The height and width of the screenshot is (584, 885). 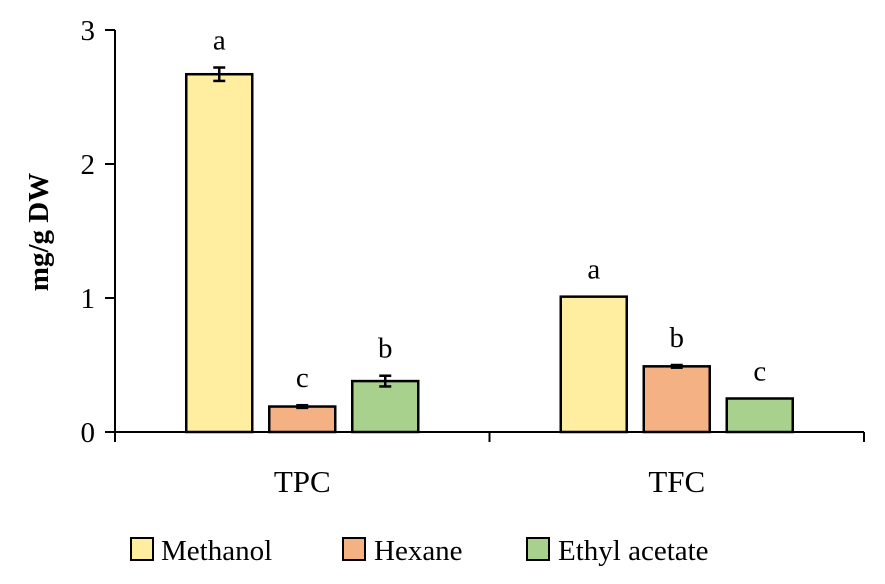 I want to click on bar-tpc-ethyl-acetate, so click(x=385, y=406).